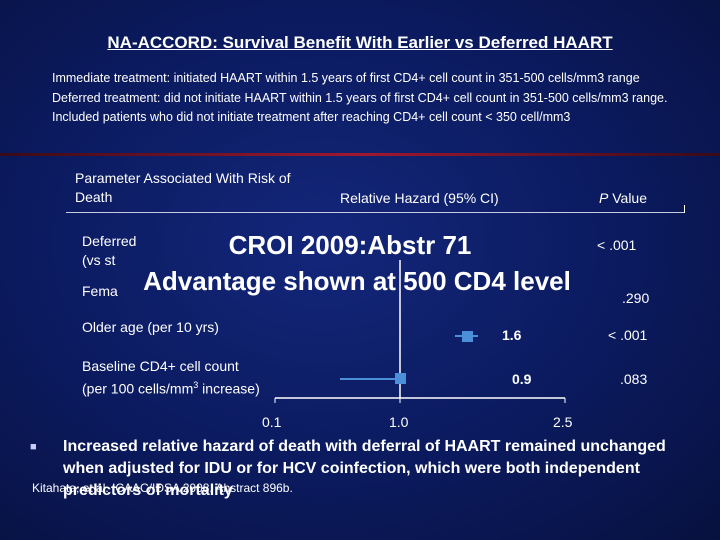 Image resolution: width=720 pixels, height=540 pixels. What do you see at coordinates (636, 298) in the screenshot?
I see `row-female-p: .290` at bounding box center [636, 298].